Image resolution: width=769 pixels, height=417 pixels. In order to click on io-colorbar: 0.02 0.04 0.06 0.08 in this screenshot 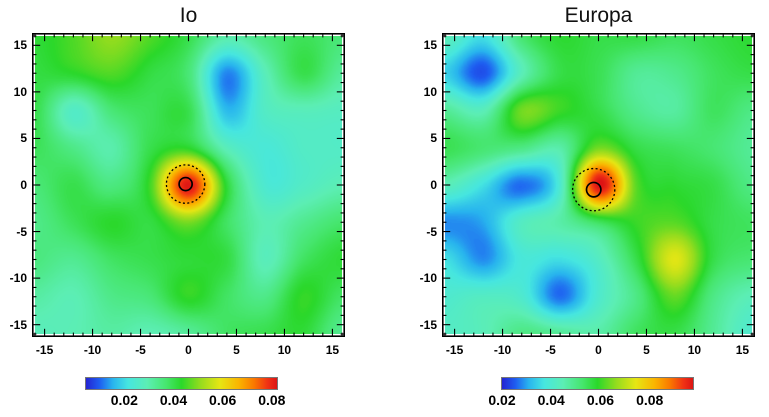, I will do `click(185, 396)`.